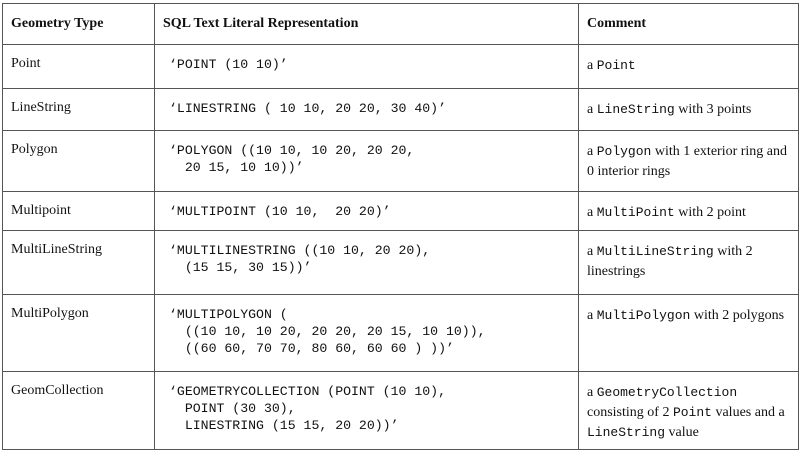 The height and width of the screenshot is (457, 800). Describe the element at coordinates (710, 212) in the screenshot. I see `comment-text: with 2 point` at that location.